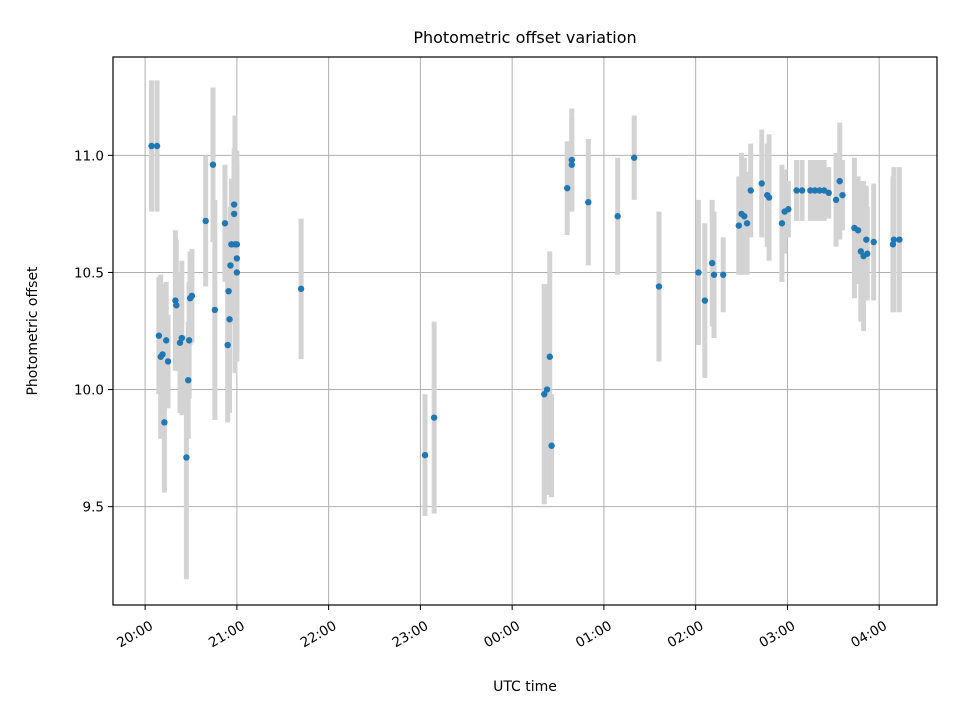 The height and width of the screenshot is (720, 960). What do you see at coordinates (778, 634) in the screenshot?
I see `x-tick-label: 03:00` at bounding box center [778, 634].